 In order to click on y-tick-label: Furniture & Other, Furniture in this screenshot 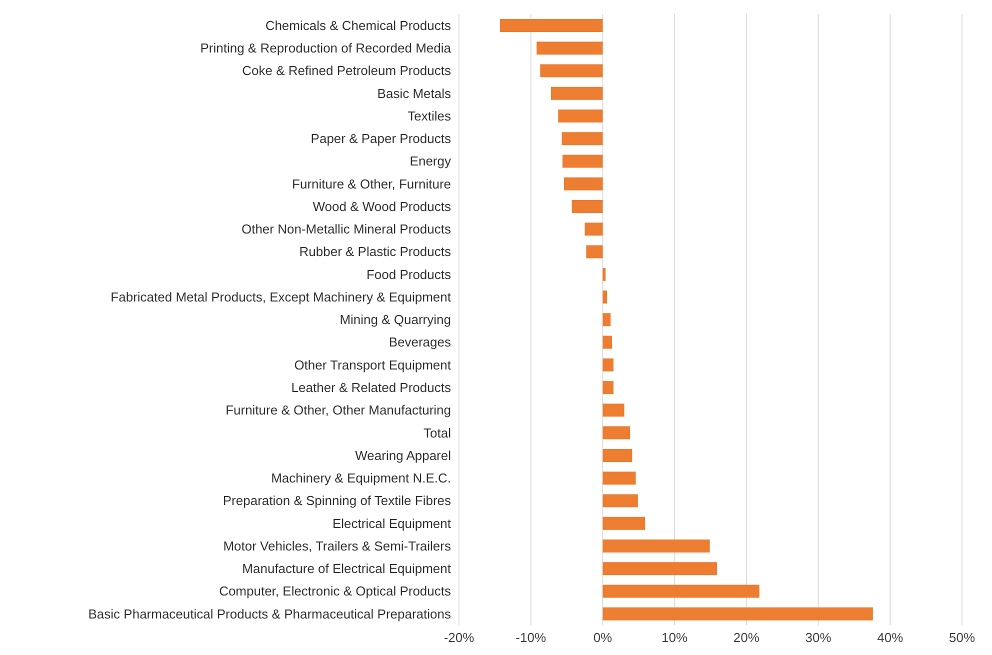, I will do `click(371, 184)`.